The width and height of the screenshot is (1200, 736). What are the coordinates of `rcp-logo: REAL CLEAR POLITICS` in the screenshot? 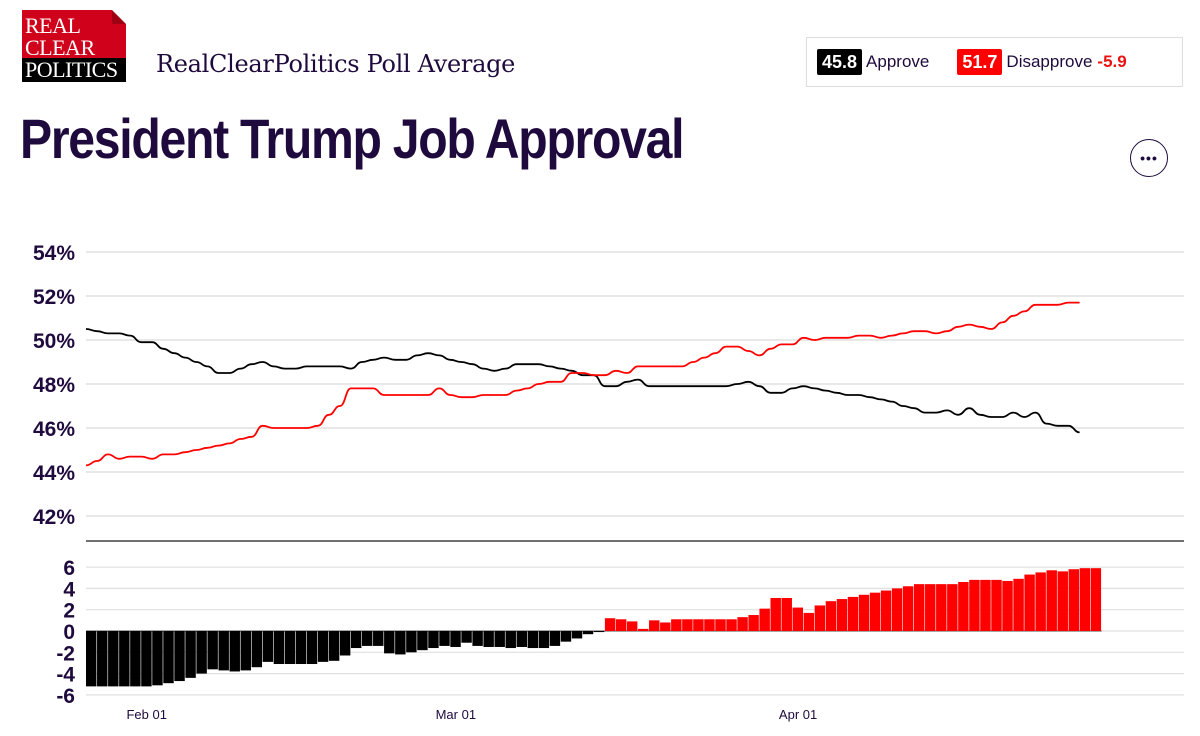 It's located at (74, 46).